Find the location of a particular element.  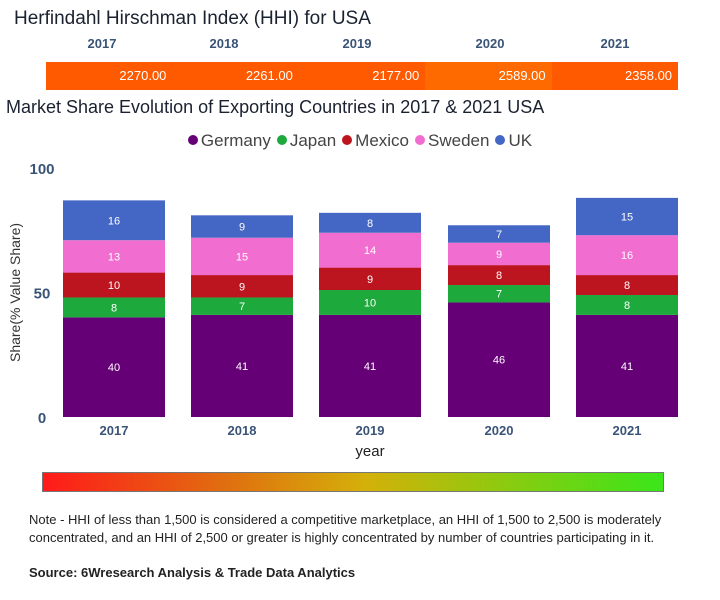

legend-item: UK is located at coordinates (513, 141).